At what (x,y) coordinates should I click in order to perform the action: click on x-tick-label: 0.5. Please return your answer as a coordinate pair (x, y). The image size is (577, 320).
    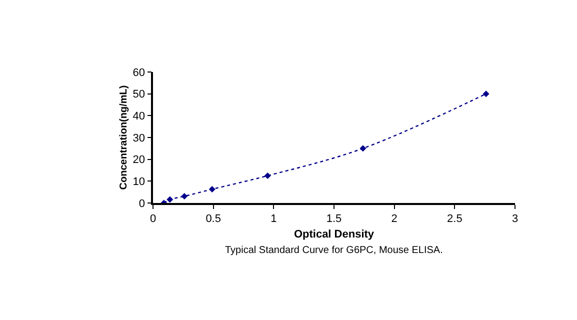
    Looking at the image, I should click on (213, 218).